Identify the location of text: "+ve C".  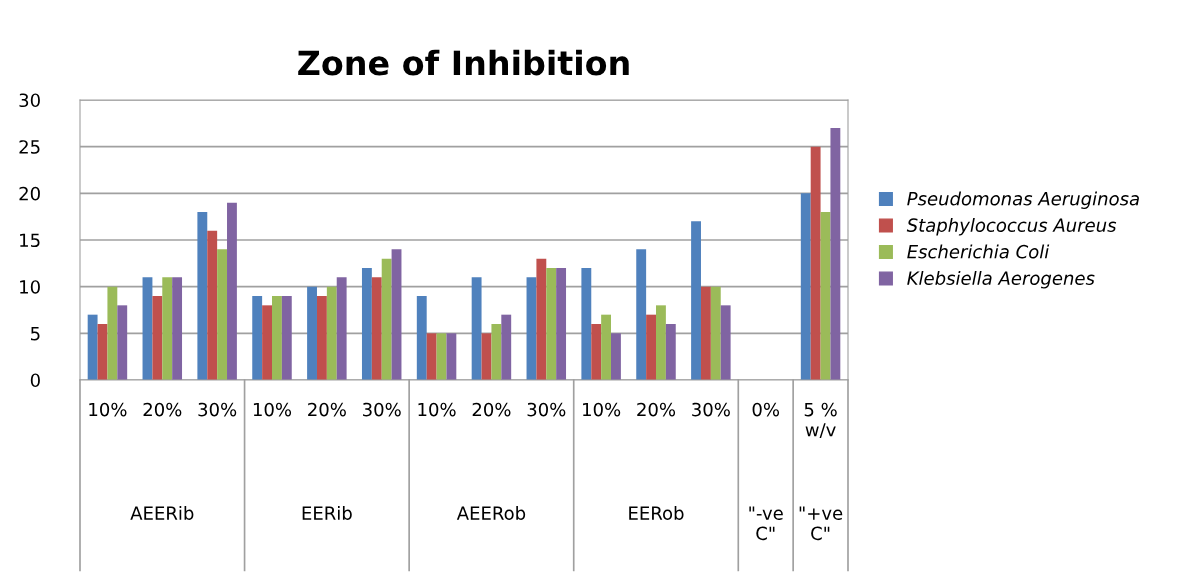
(821, 523).